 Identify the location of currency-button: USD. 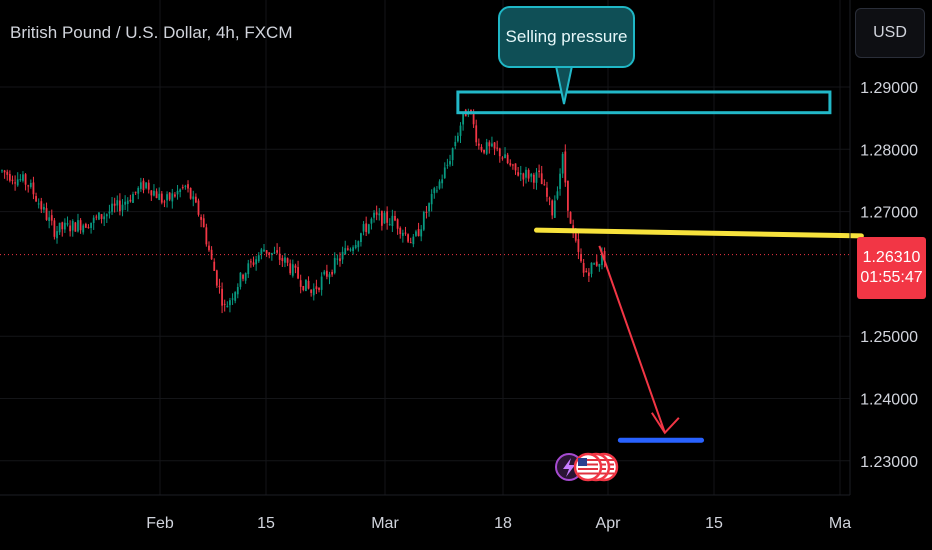
(890, 33).